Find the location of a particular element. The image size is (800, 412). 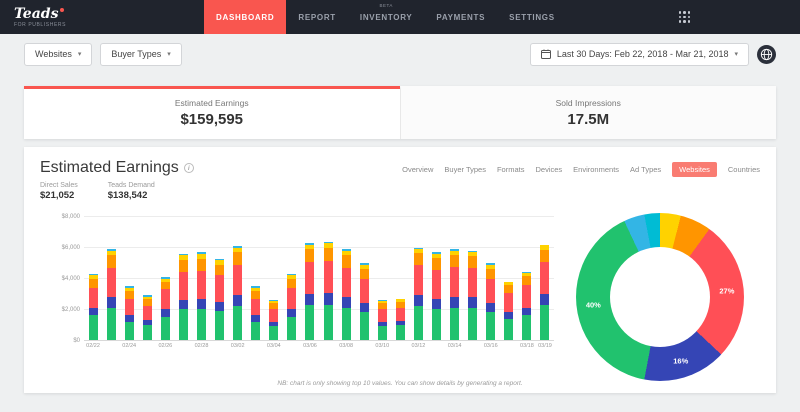

bar-03/11 is located at coordinates (400, 278).